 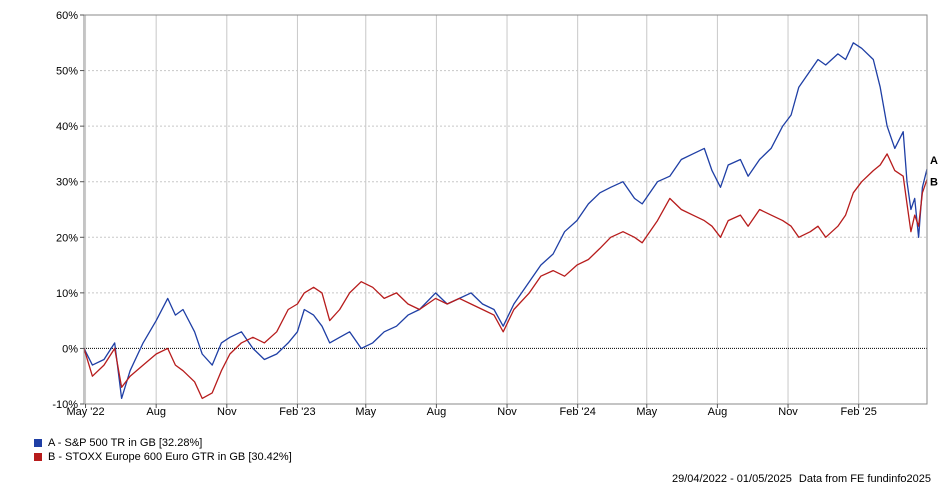 What do you see at coordinates (858, 412) in the screenshot?
I see `x-tick-label: Feb '25` at bounding box center [858, 412].